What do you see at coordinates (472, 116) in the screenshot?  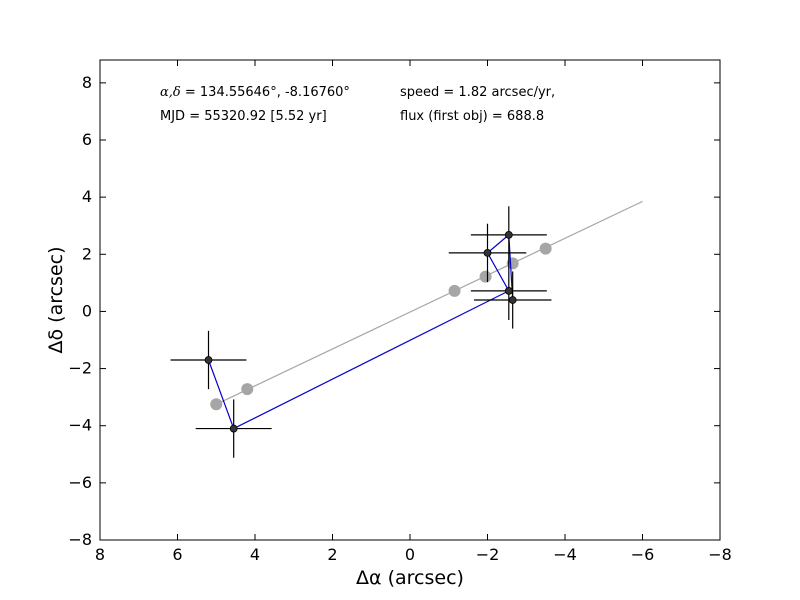 I see `flux-annotation: flux (first obj) = 688.8` at bounding box center [472, 116].